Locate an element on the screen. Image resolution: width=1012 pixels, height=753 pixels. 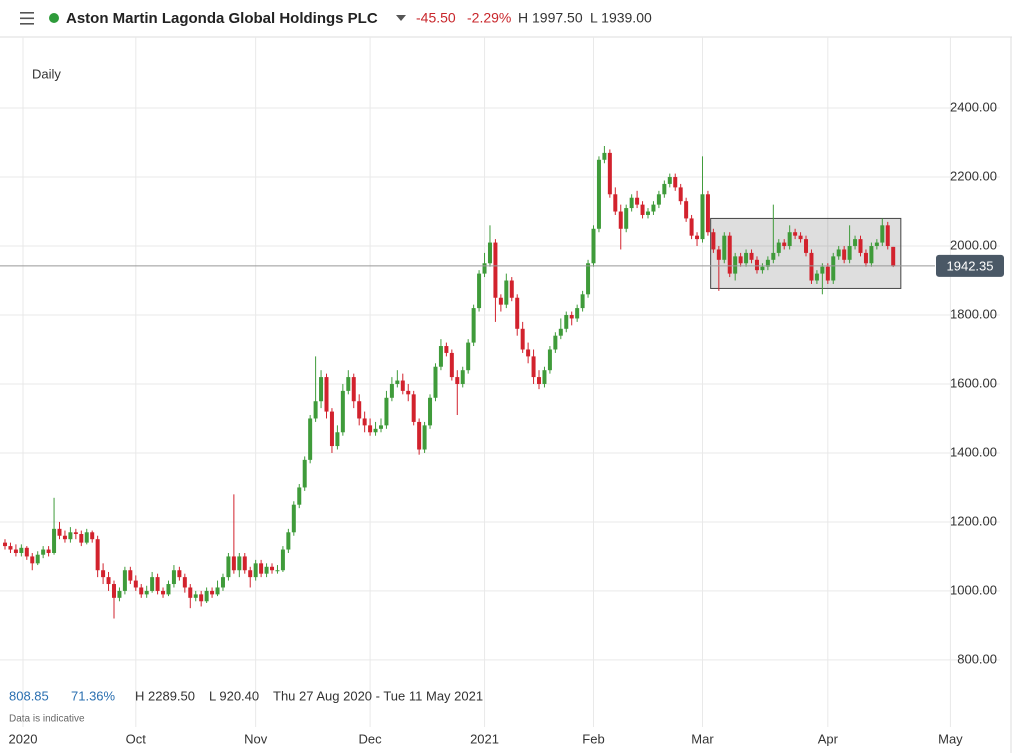
footer-pct: 71.36% is located at coordinates (93, 695).